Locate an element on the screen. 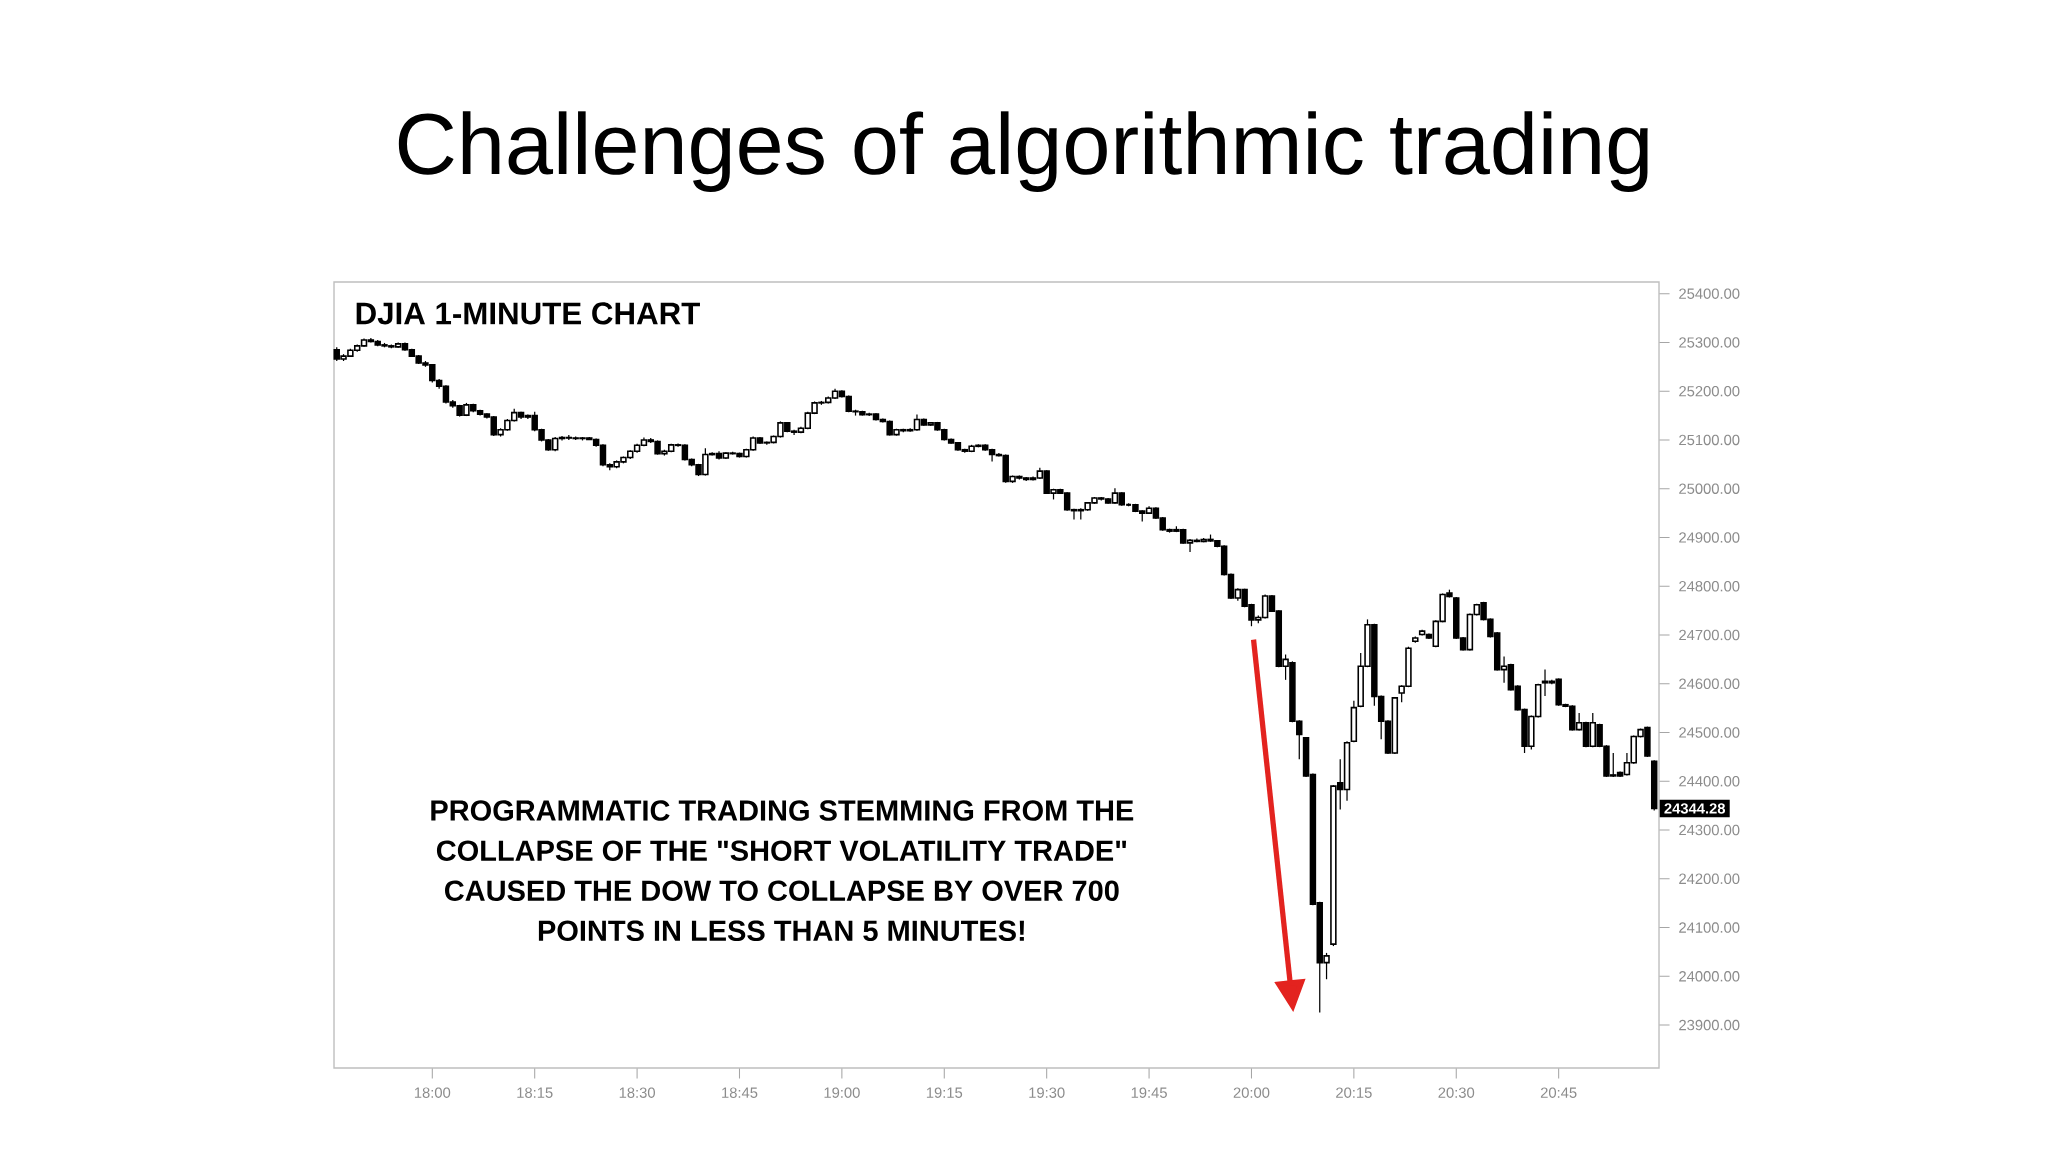 The image size is (2048, 1152). y-tick-label: 24800.00 is located at coordinates (1709, 586).